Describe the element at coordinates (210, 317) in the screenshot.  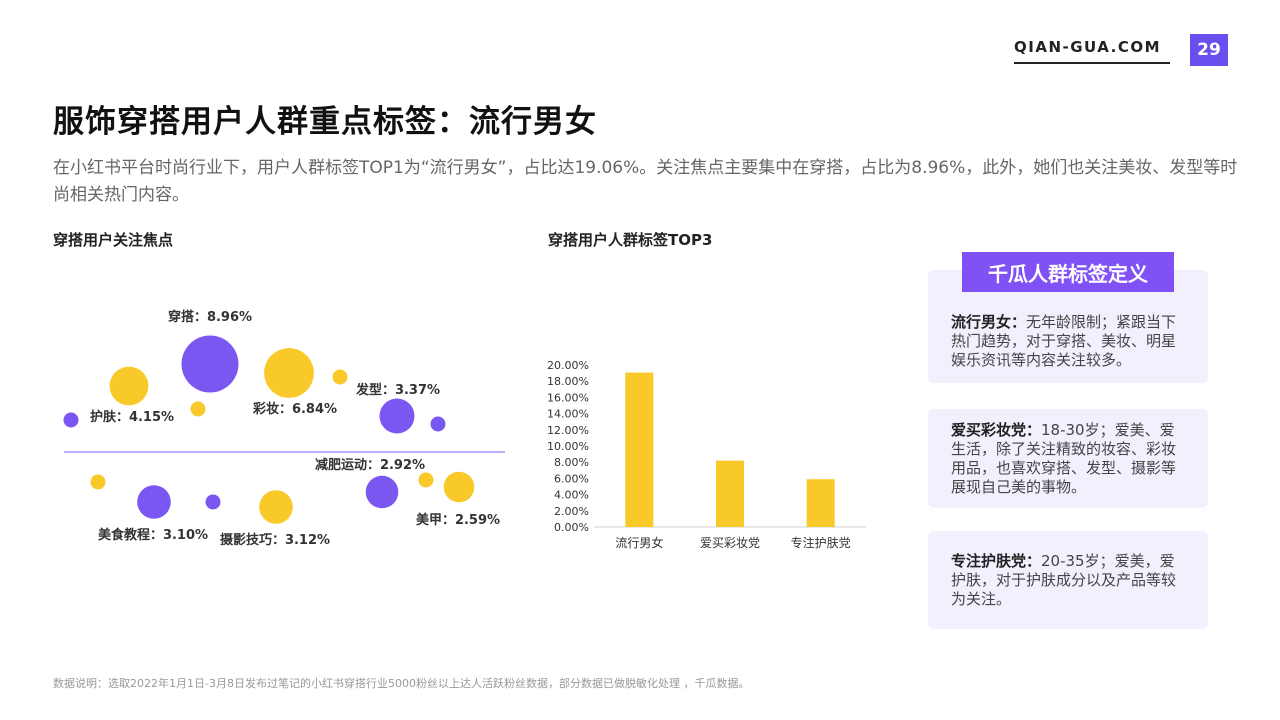
I see `bubble-label: 穿搭：8.96%` at that location.